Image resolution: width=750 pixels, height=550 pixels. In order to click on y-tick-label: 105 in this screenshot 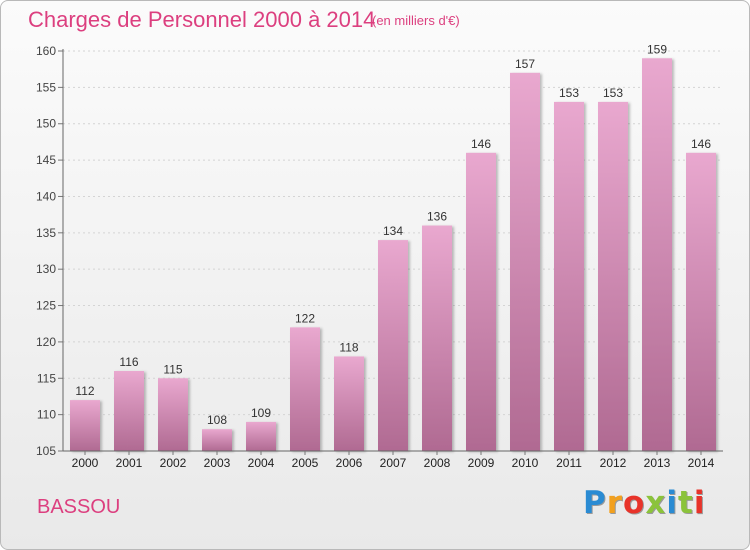, I will do `click(46, 451)`.